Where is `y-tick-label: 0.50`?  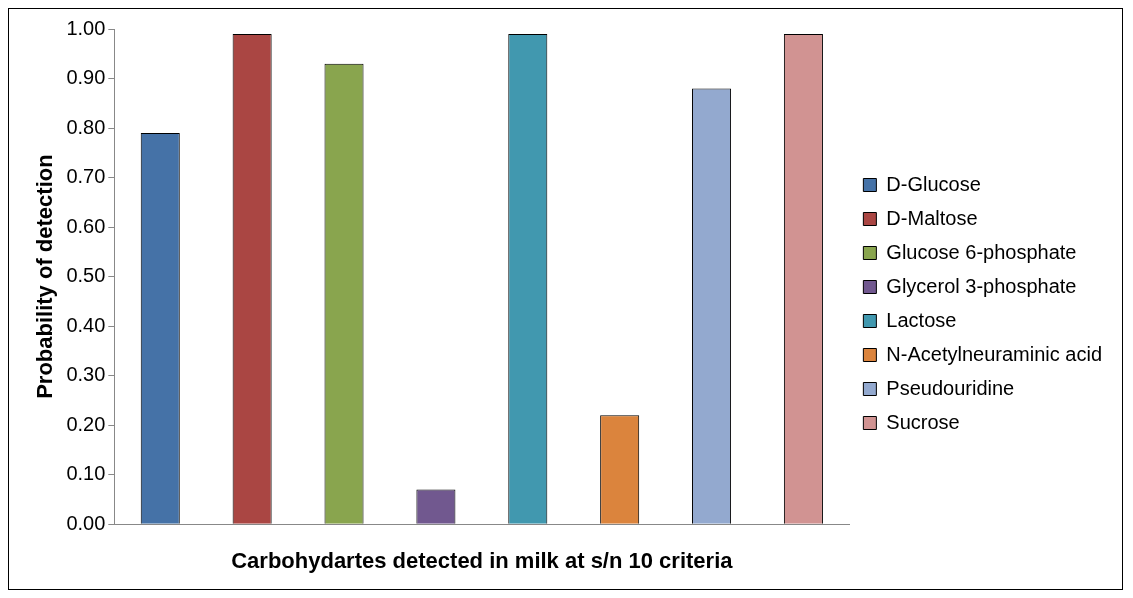
y-tick-label: 0.50 is located at coordinates (86, 275).